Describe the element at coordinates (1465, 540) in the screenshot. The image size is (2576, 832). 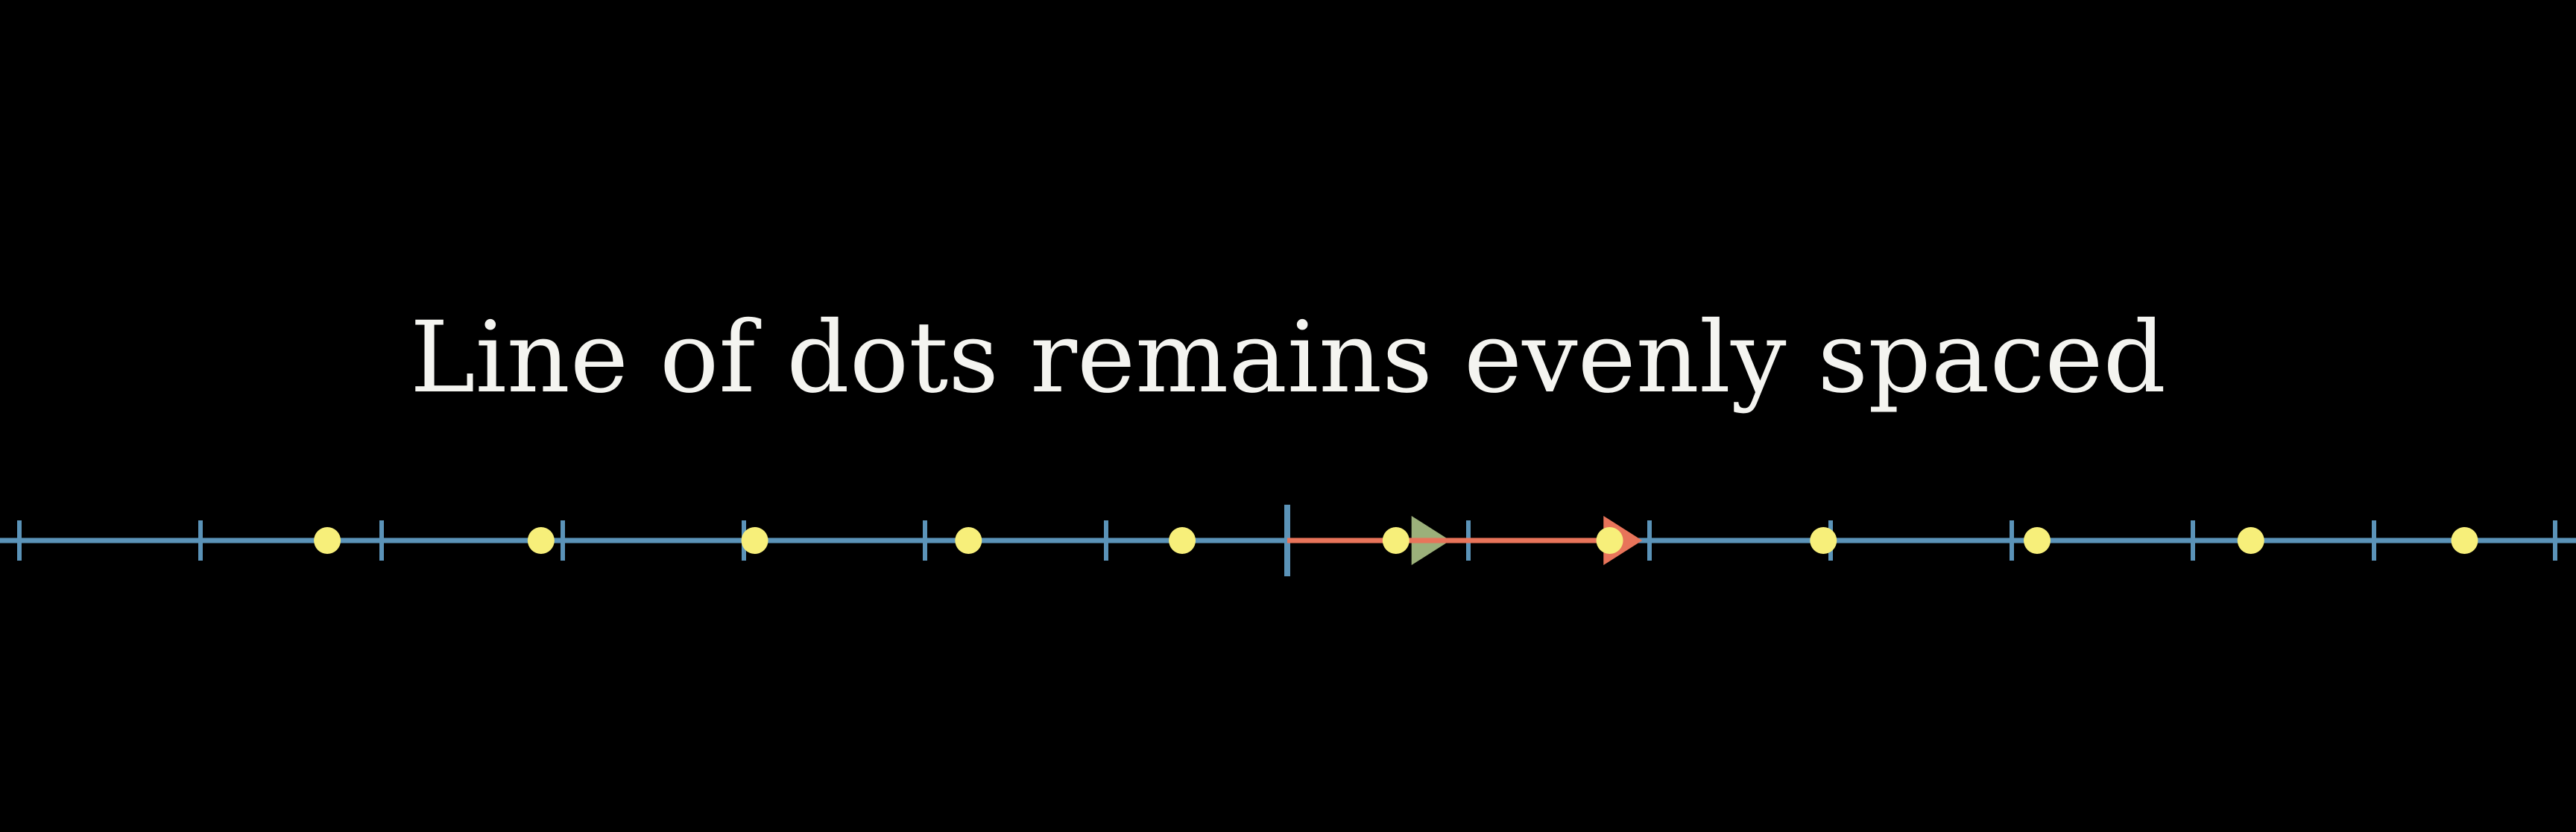
I see `vector-layer` at that location.